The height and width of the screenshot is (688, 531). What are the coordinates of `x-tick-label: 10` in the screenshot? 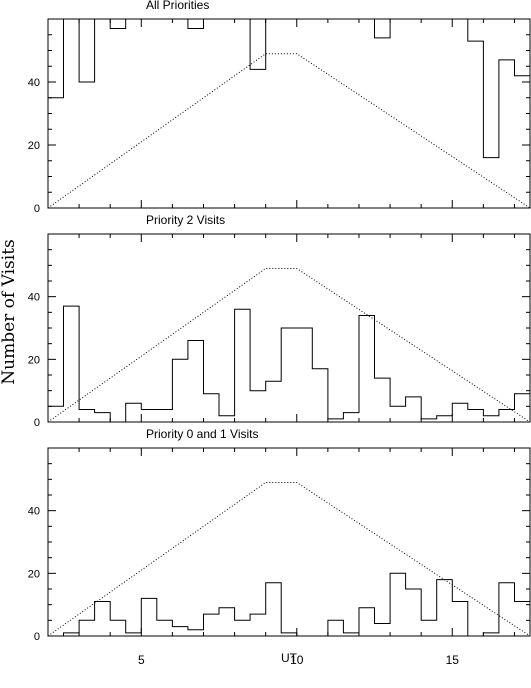 It's located at (297, 660).